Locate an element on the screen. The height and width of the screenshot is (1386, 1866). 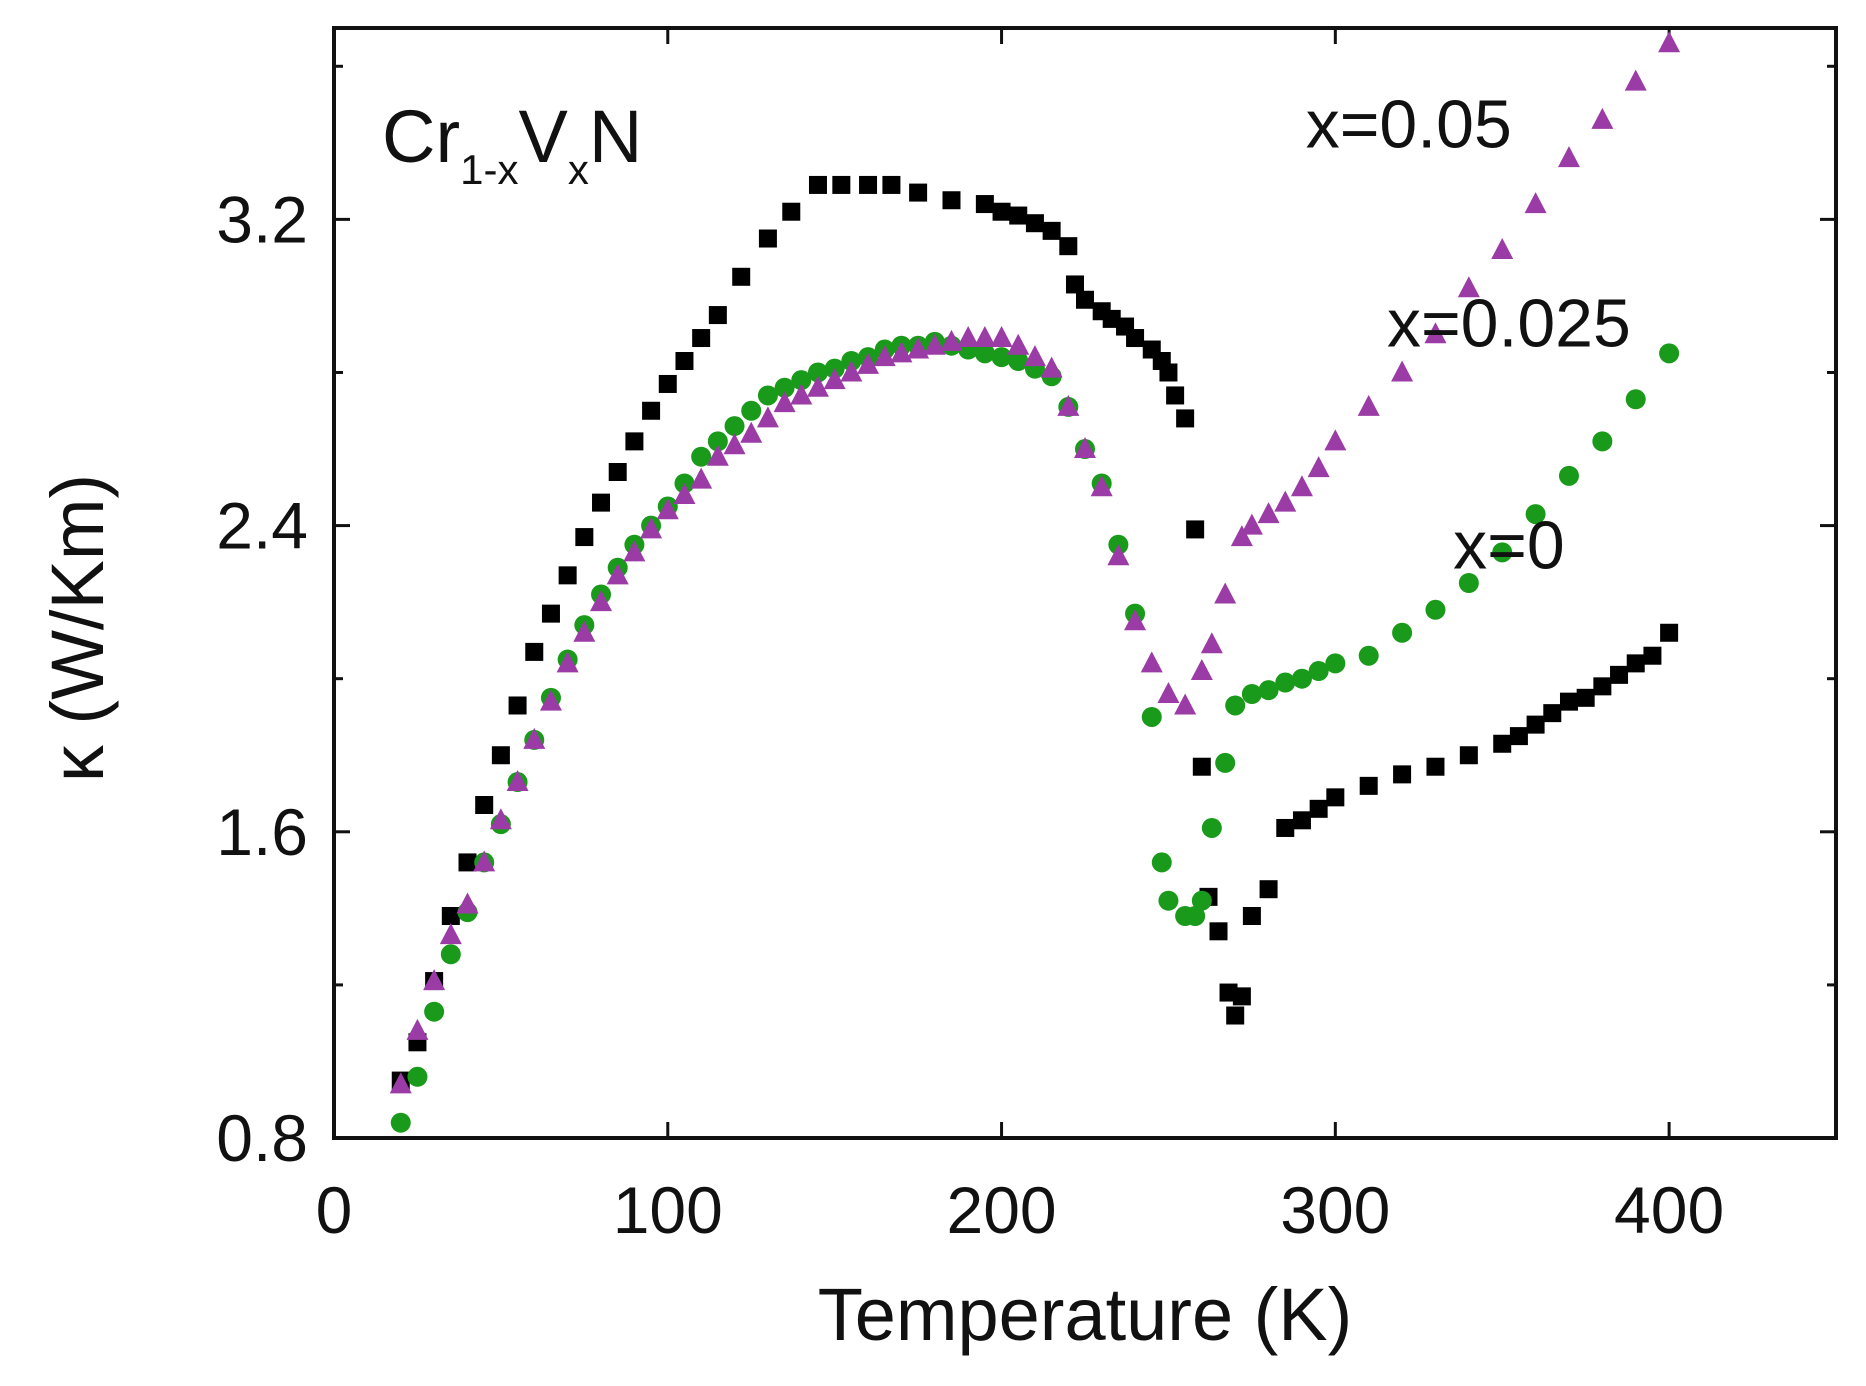
x-tick-label: 0 is located at coordinates (334, 1210).